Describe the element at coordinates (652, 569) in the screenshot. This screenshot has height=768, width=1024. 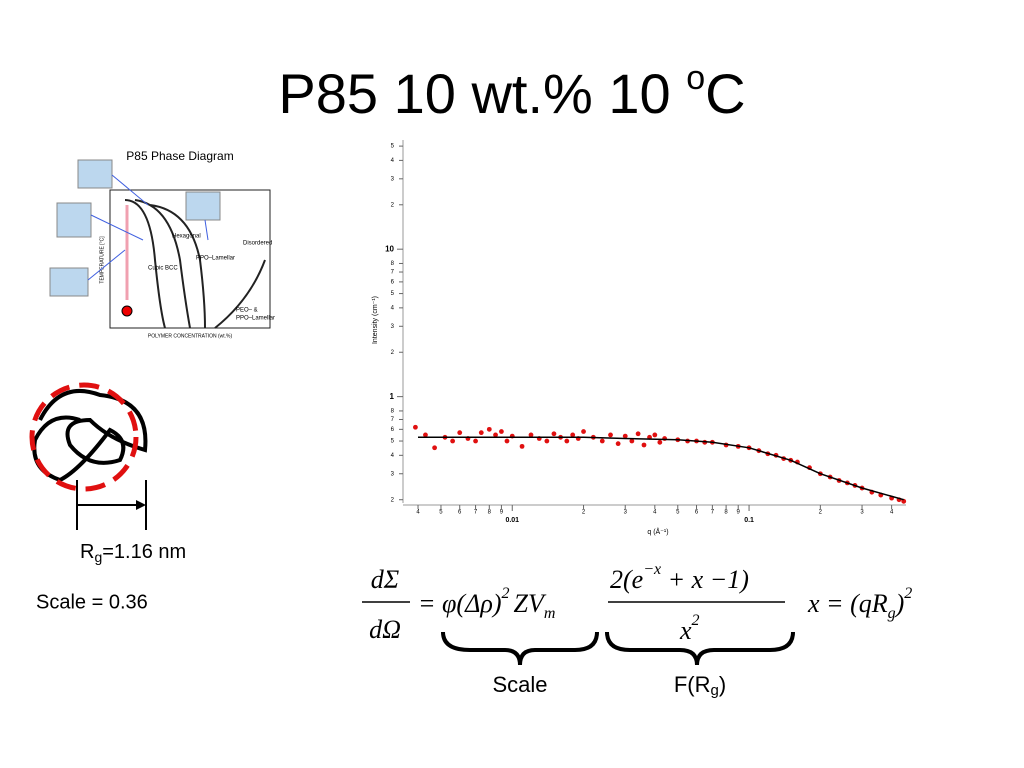
I see `eq-ex: −x` at that location.